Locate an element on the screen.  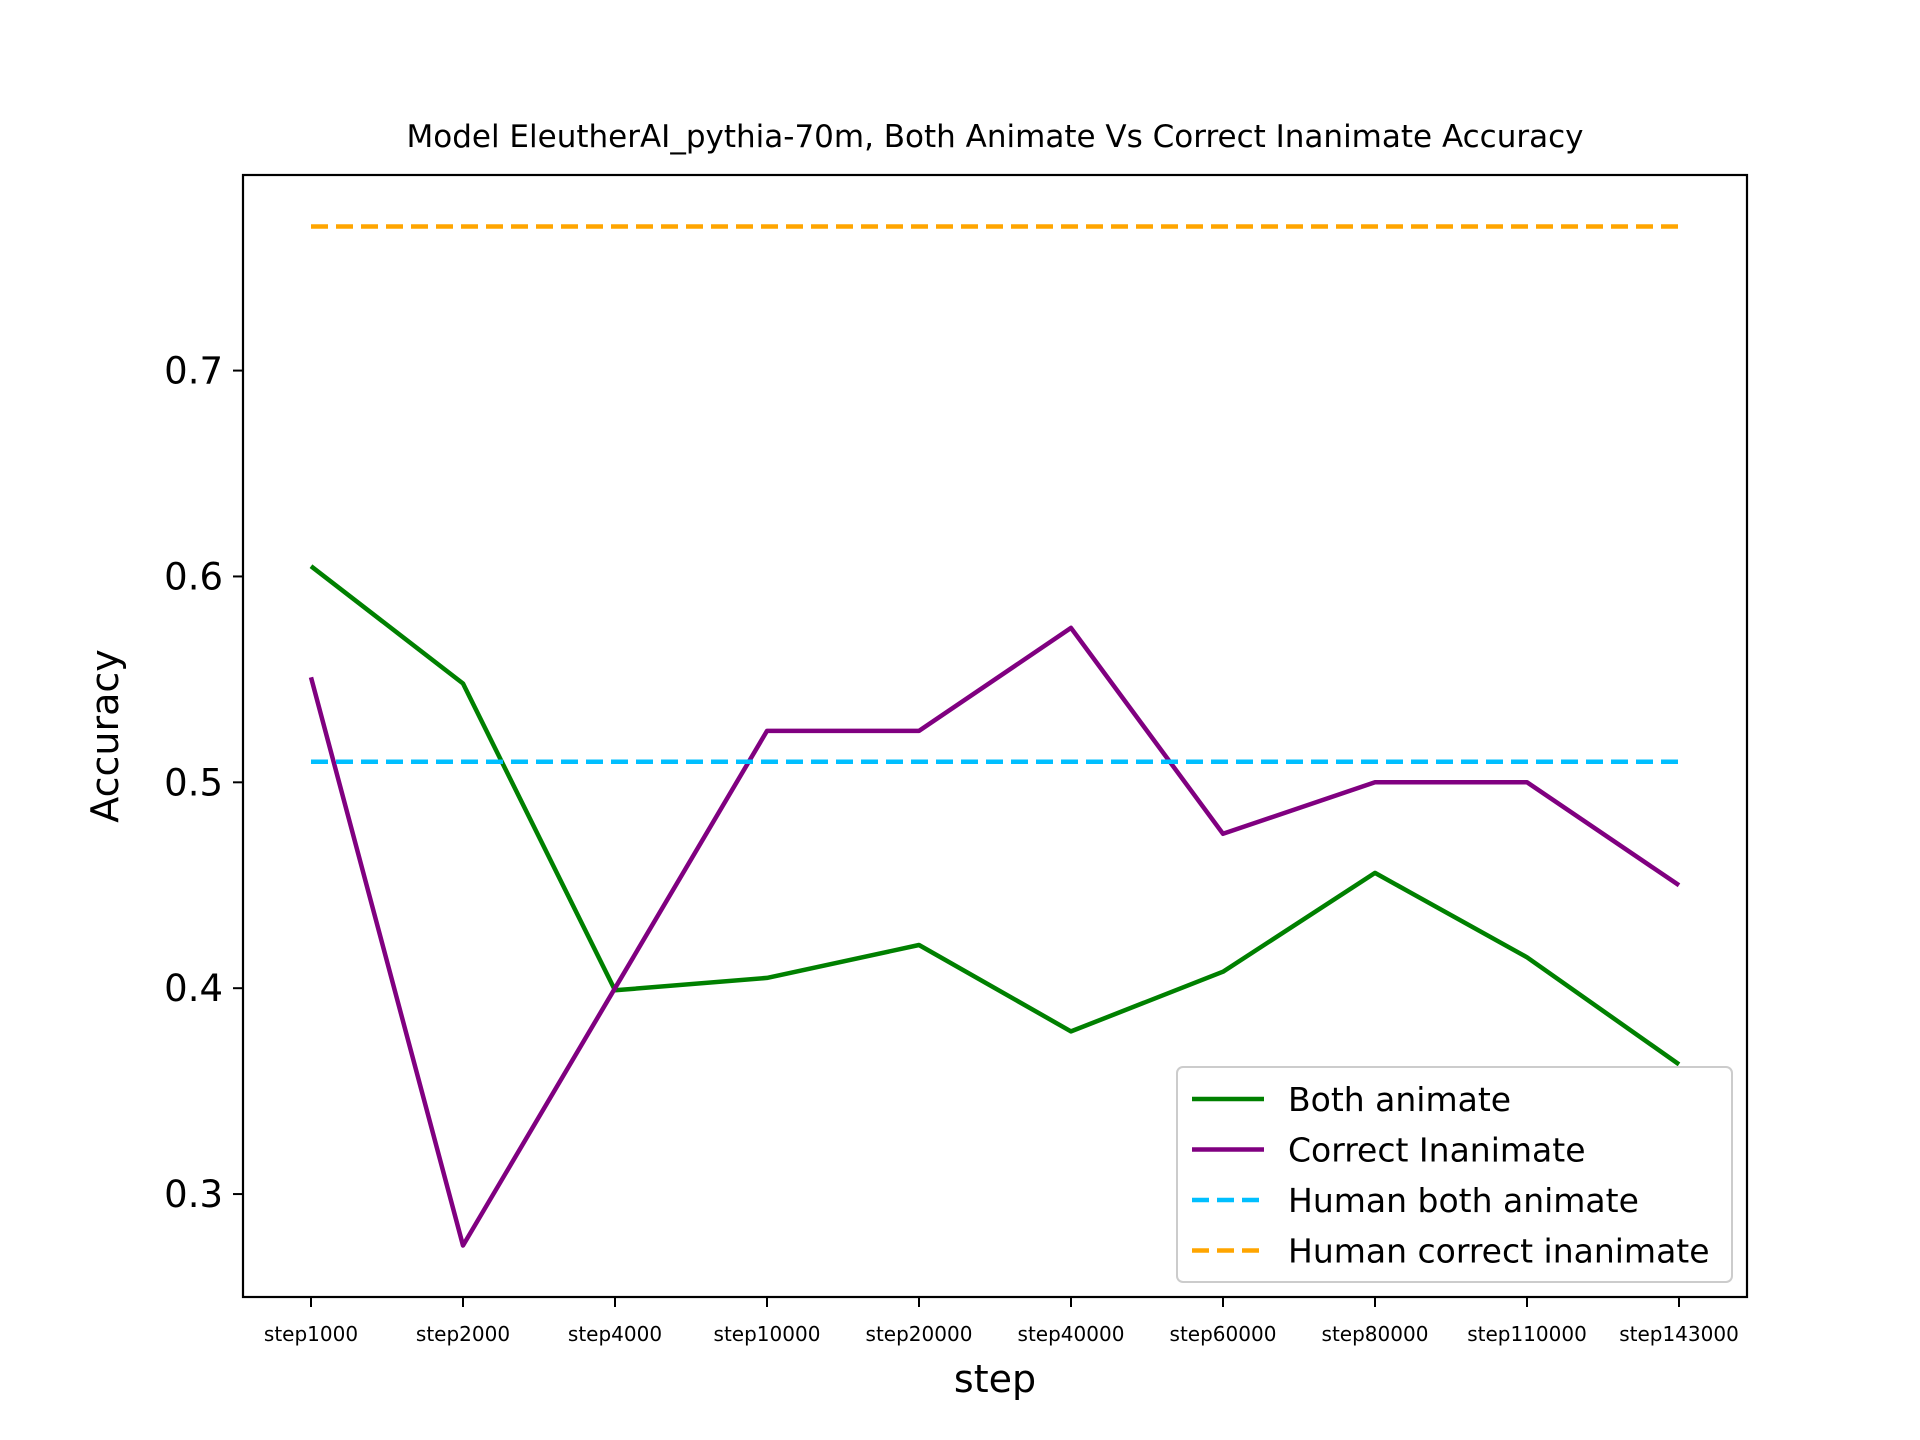
y-tick-label: 0.4 is located at coordinates (193, 988).